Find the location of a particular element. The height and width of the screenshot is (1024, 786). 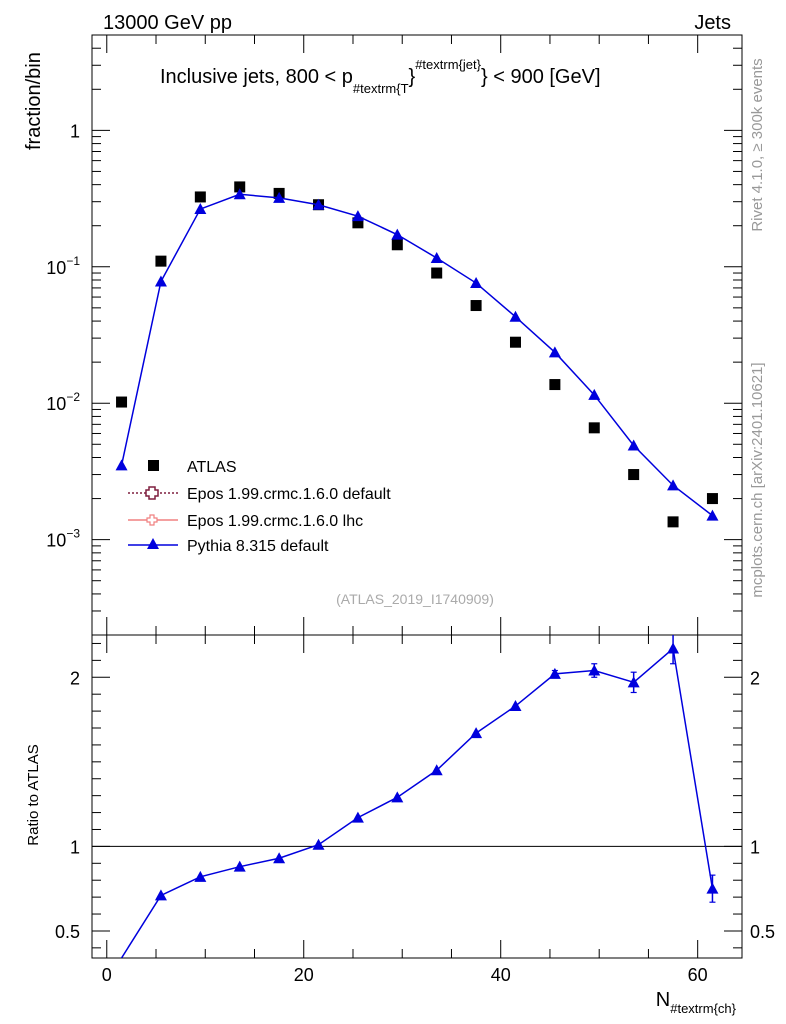

title-brace: } is located at coordinates (412, 77).